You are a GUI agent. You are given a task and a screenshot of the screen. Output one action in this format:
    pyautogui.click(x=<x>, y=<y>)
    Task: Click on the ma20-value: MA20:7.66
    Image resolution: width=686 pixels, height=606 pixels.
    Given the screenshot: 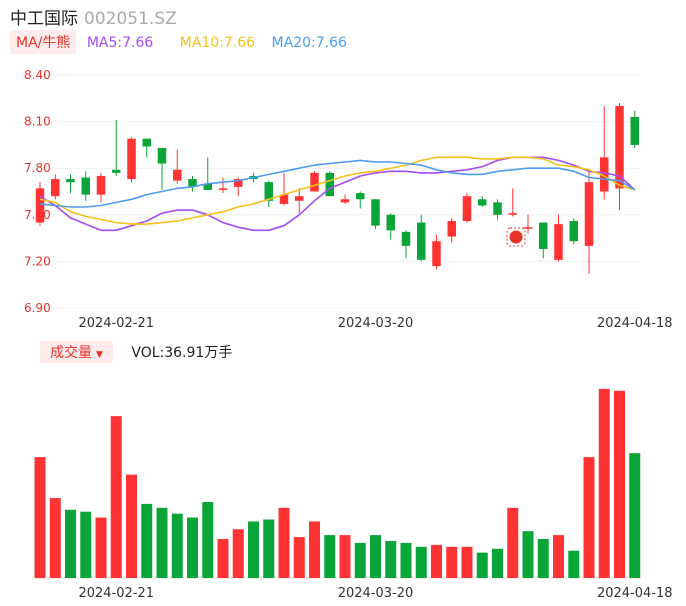 What is the action you would take?
    pyautogui.click(x=309, y=43)
    